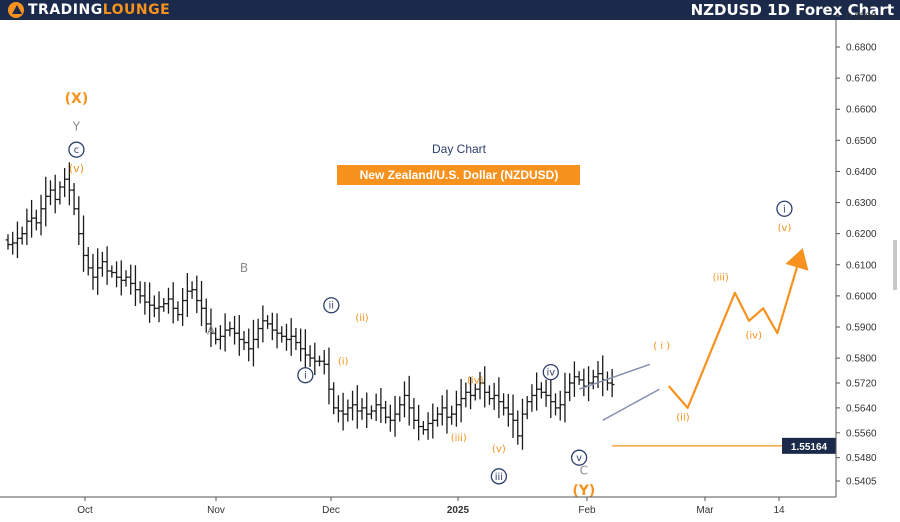 This screenshot has height=522, width=900. What do you see at coordinates (861, 203) in the screenshot?
I see `y-tick-label: 0.6300` at bounding box center [861, 203].